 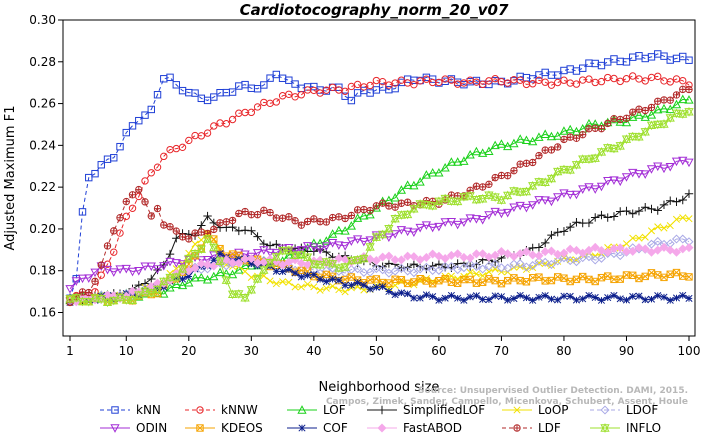 I want to click on legend-marker-fastabod, so click(x=382, y=428).